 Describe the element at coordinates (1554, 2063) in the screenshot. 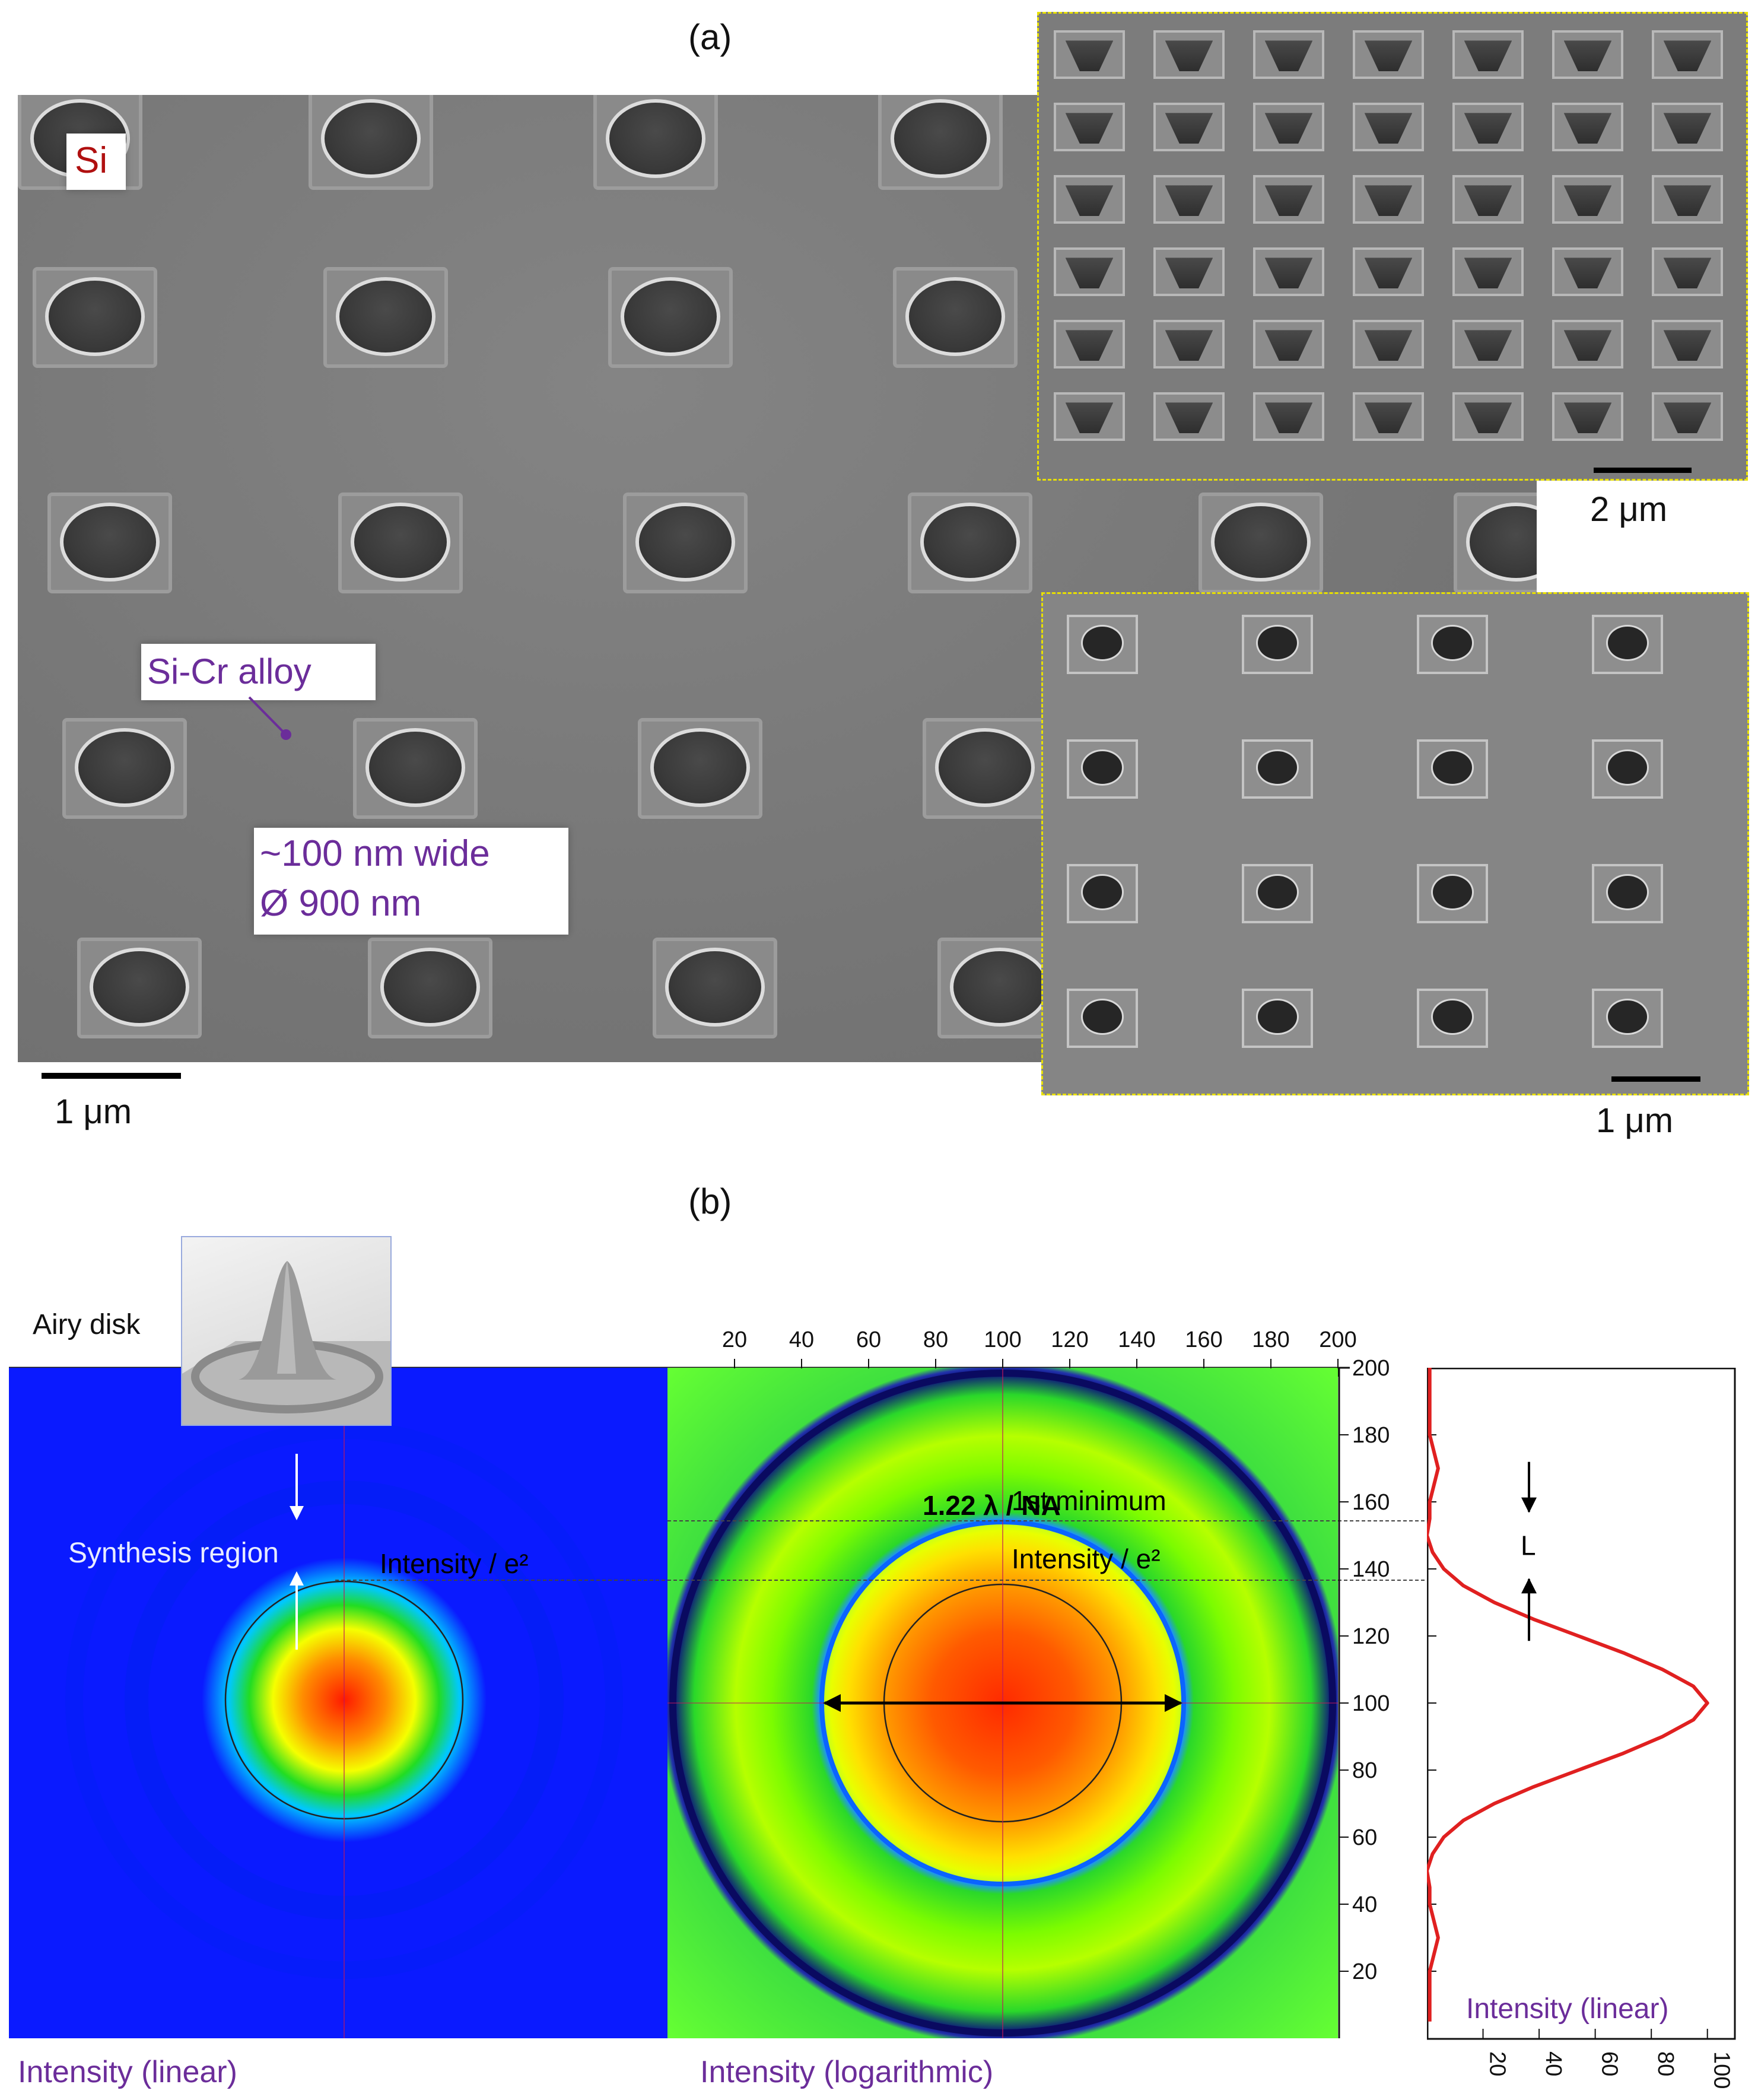

I see `profile-x-tick-label: 40` at that location.